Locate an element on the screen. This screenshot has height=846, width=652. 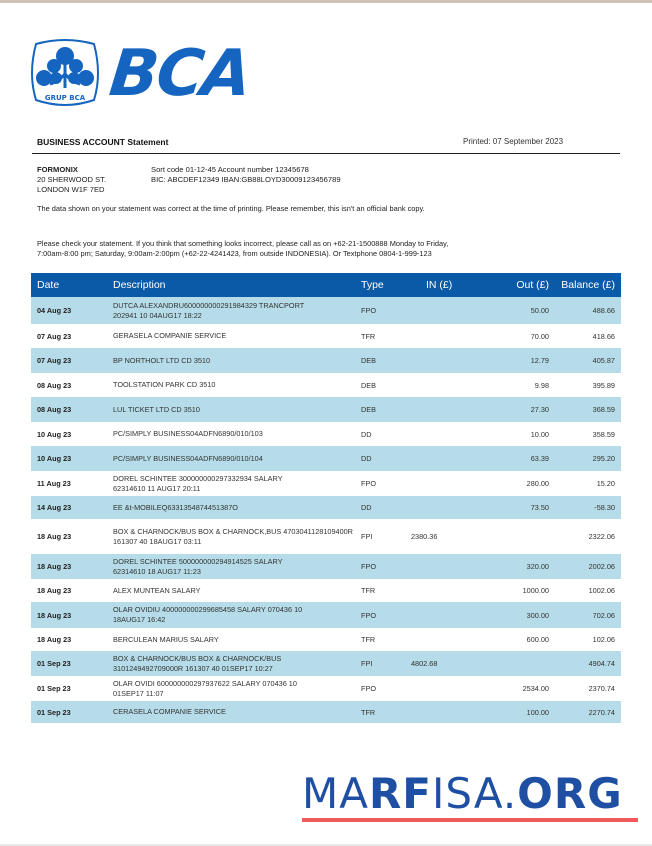
bca-wordmark: BCA is located at coordinates (180, 74).